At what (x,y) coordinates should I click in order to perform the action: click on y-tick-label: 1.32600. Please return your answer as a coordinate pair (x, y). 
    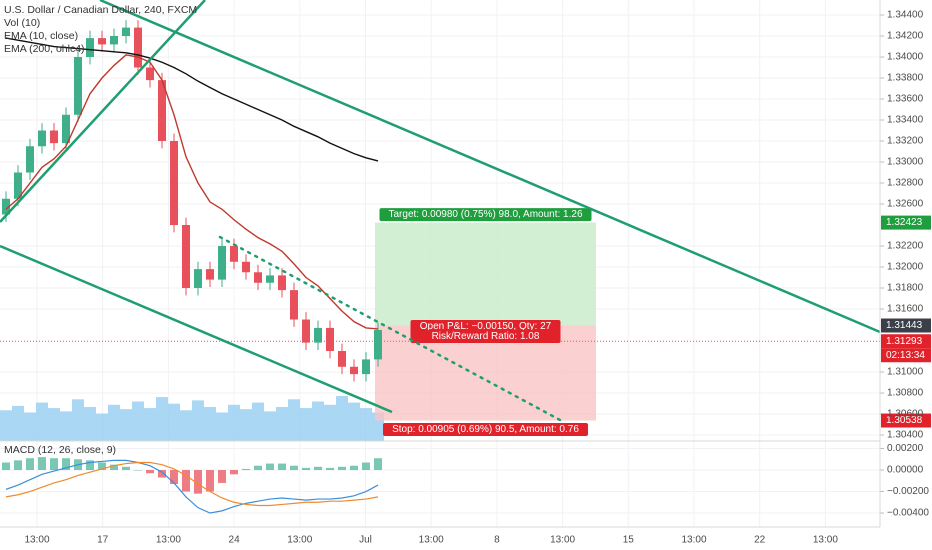
    Looking at the image, I should click on (905, 204).